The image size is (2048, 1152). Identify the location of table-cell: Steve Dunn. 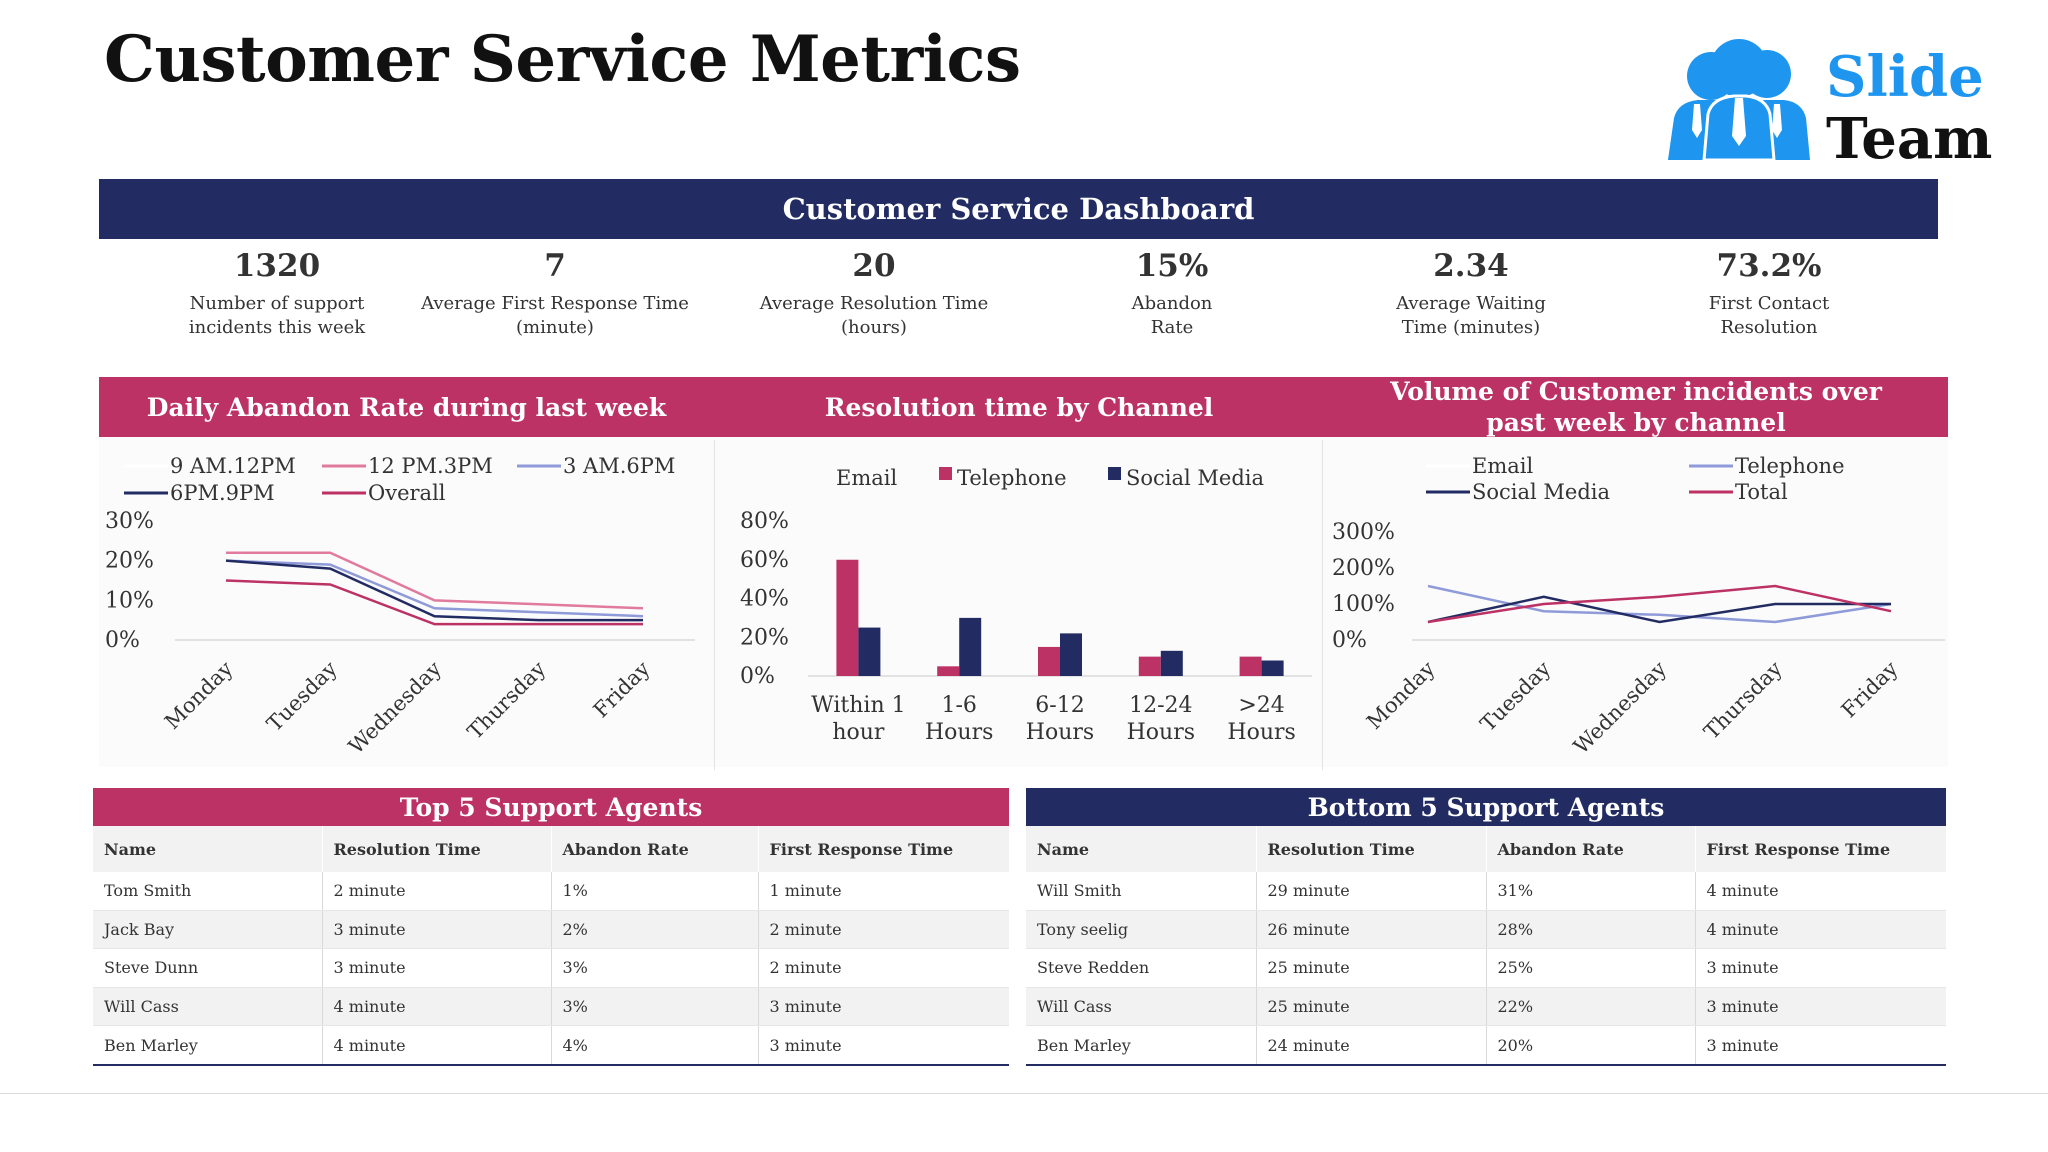
(208, 968).